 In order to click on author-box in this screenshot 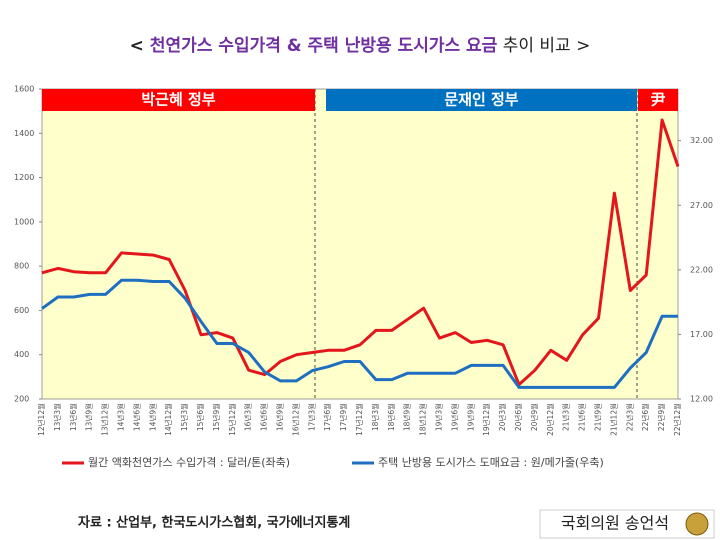, I will do `click(627, 524)`.